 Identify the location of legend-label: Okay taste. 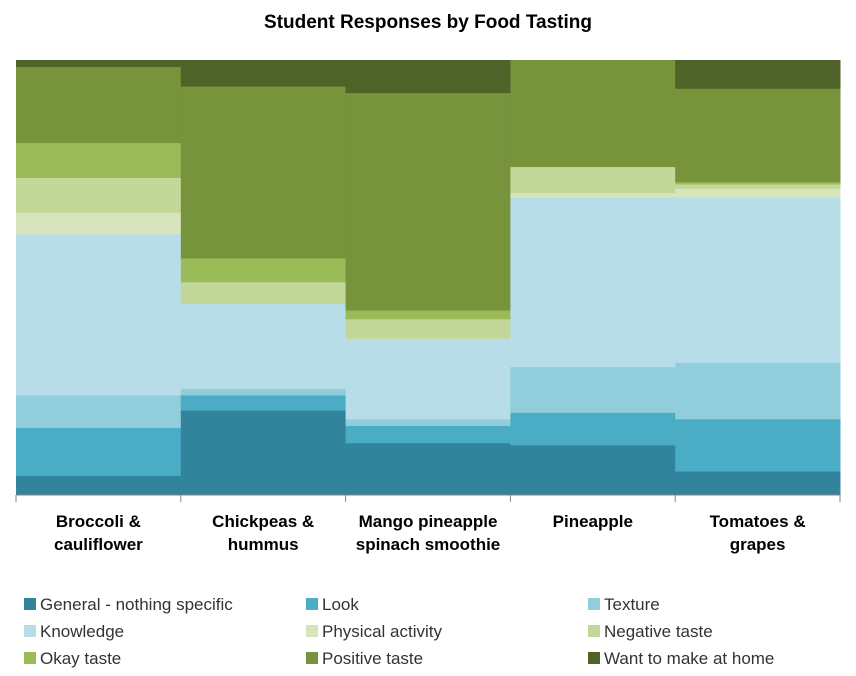
(80, 658).